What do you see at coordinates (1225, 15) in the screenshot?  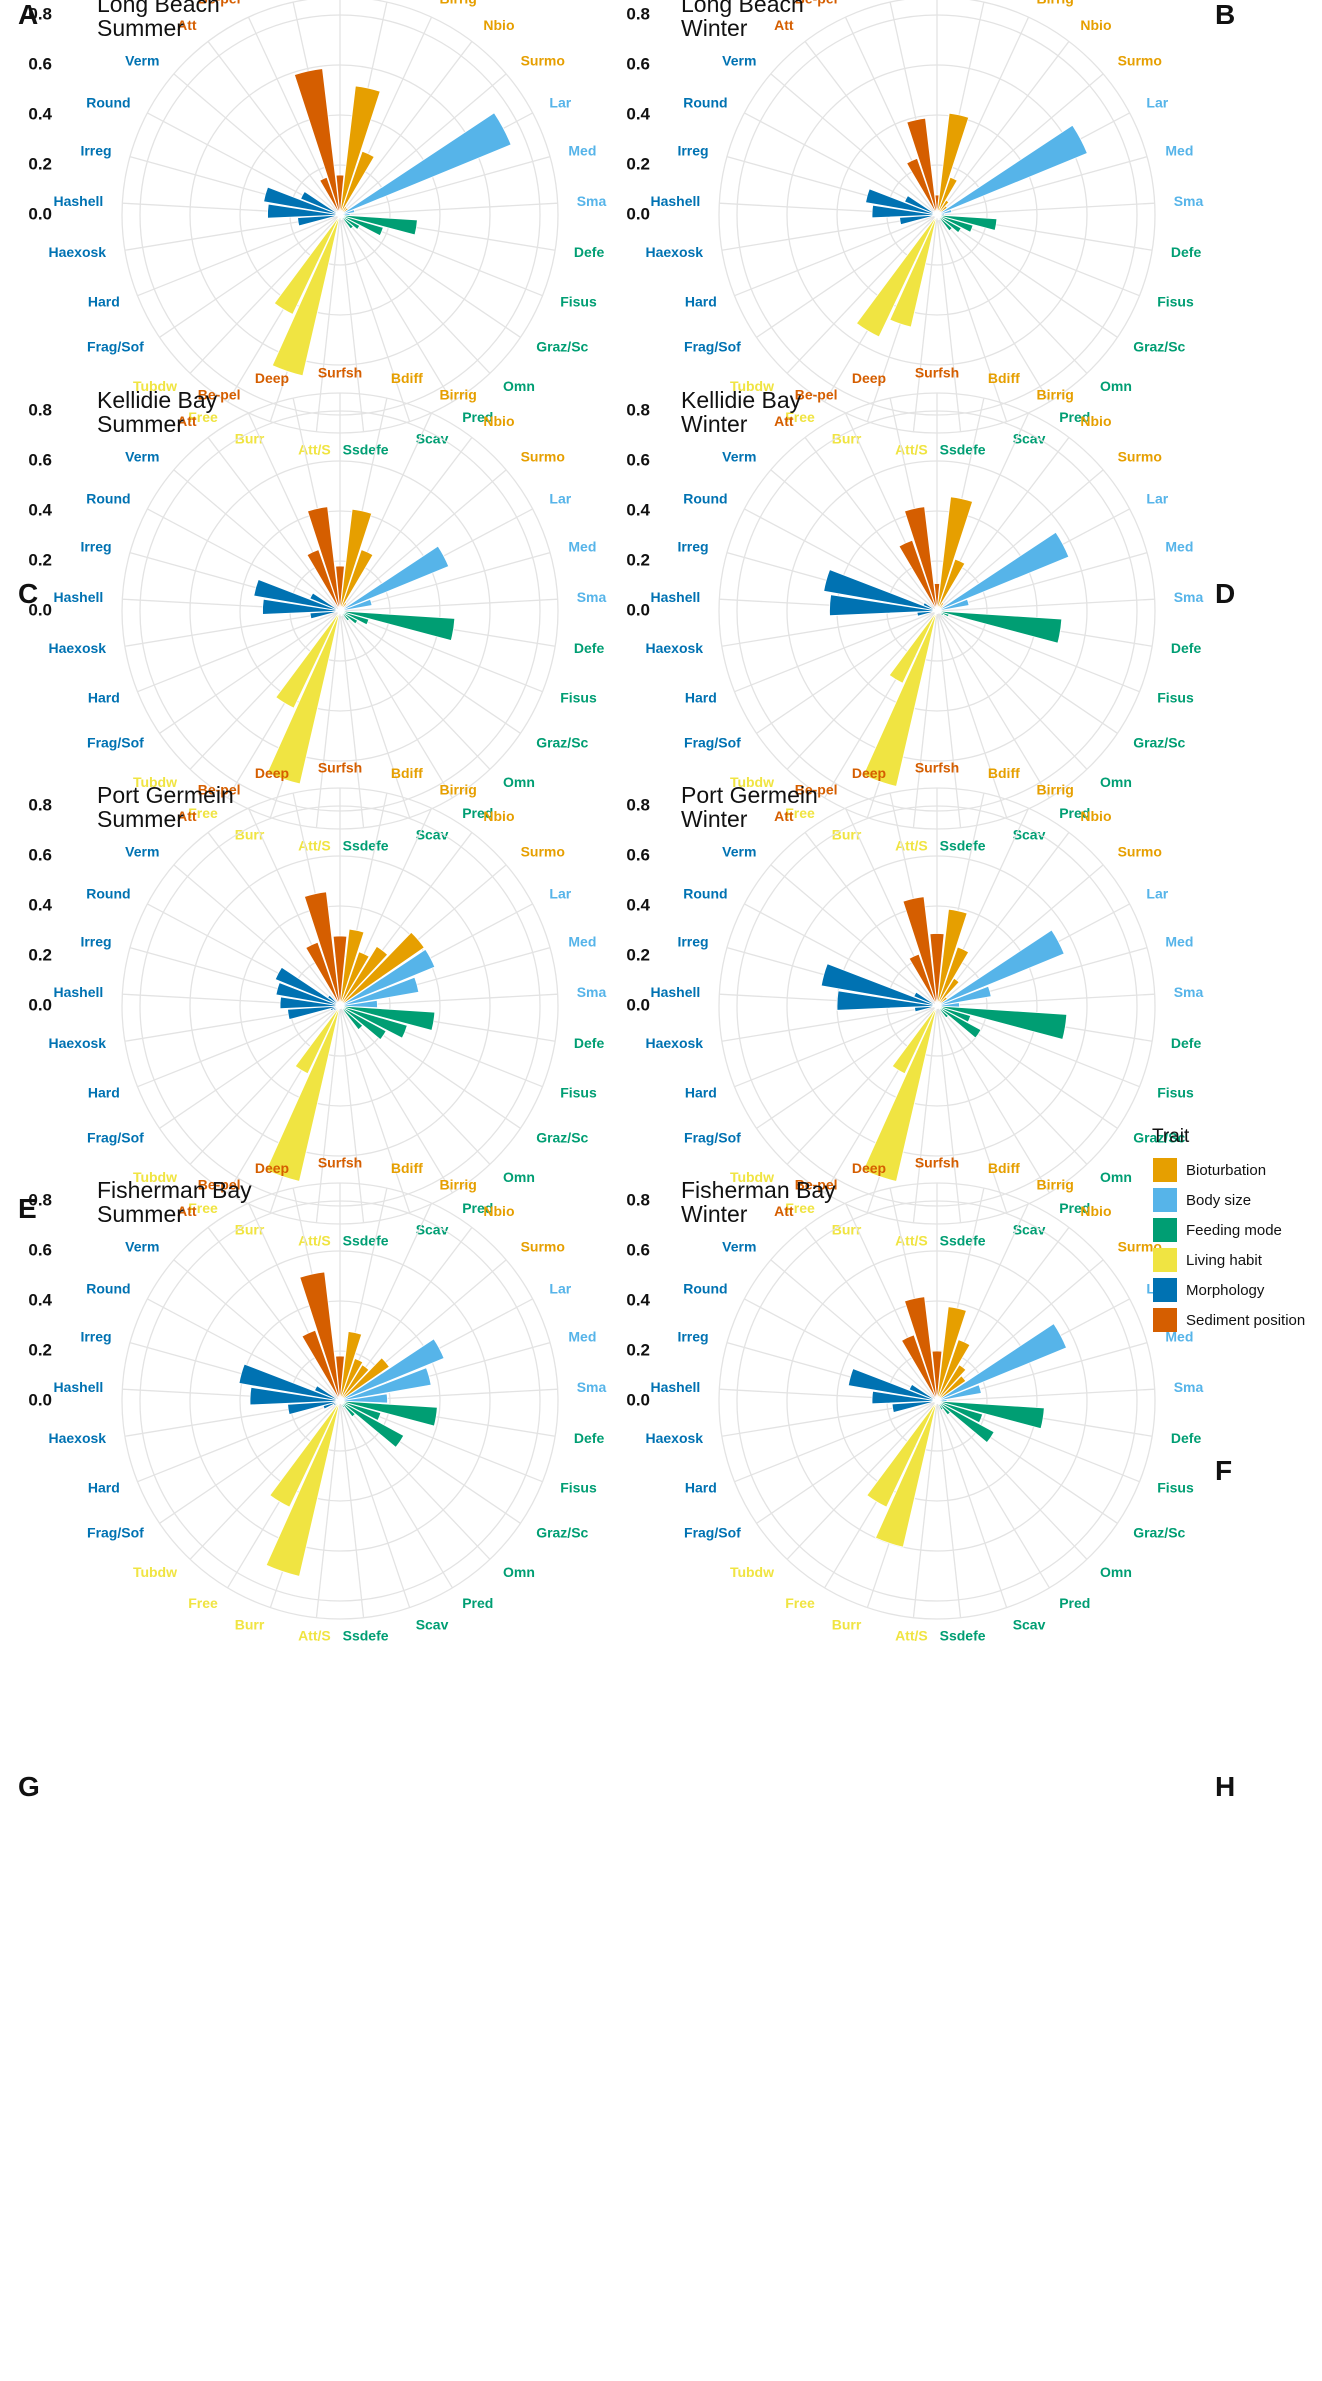 I see `panel-letter: B` at bounding box center [1225, 15].